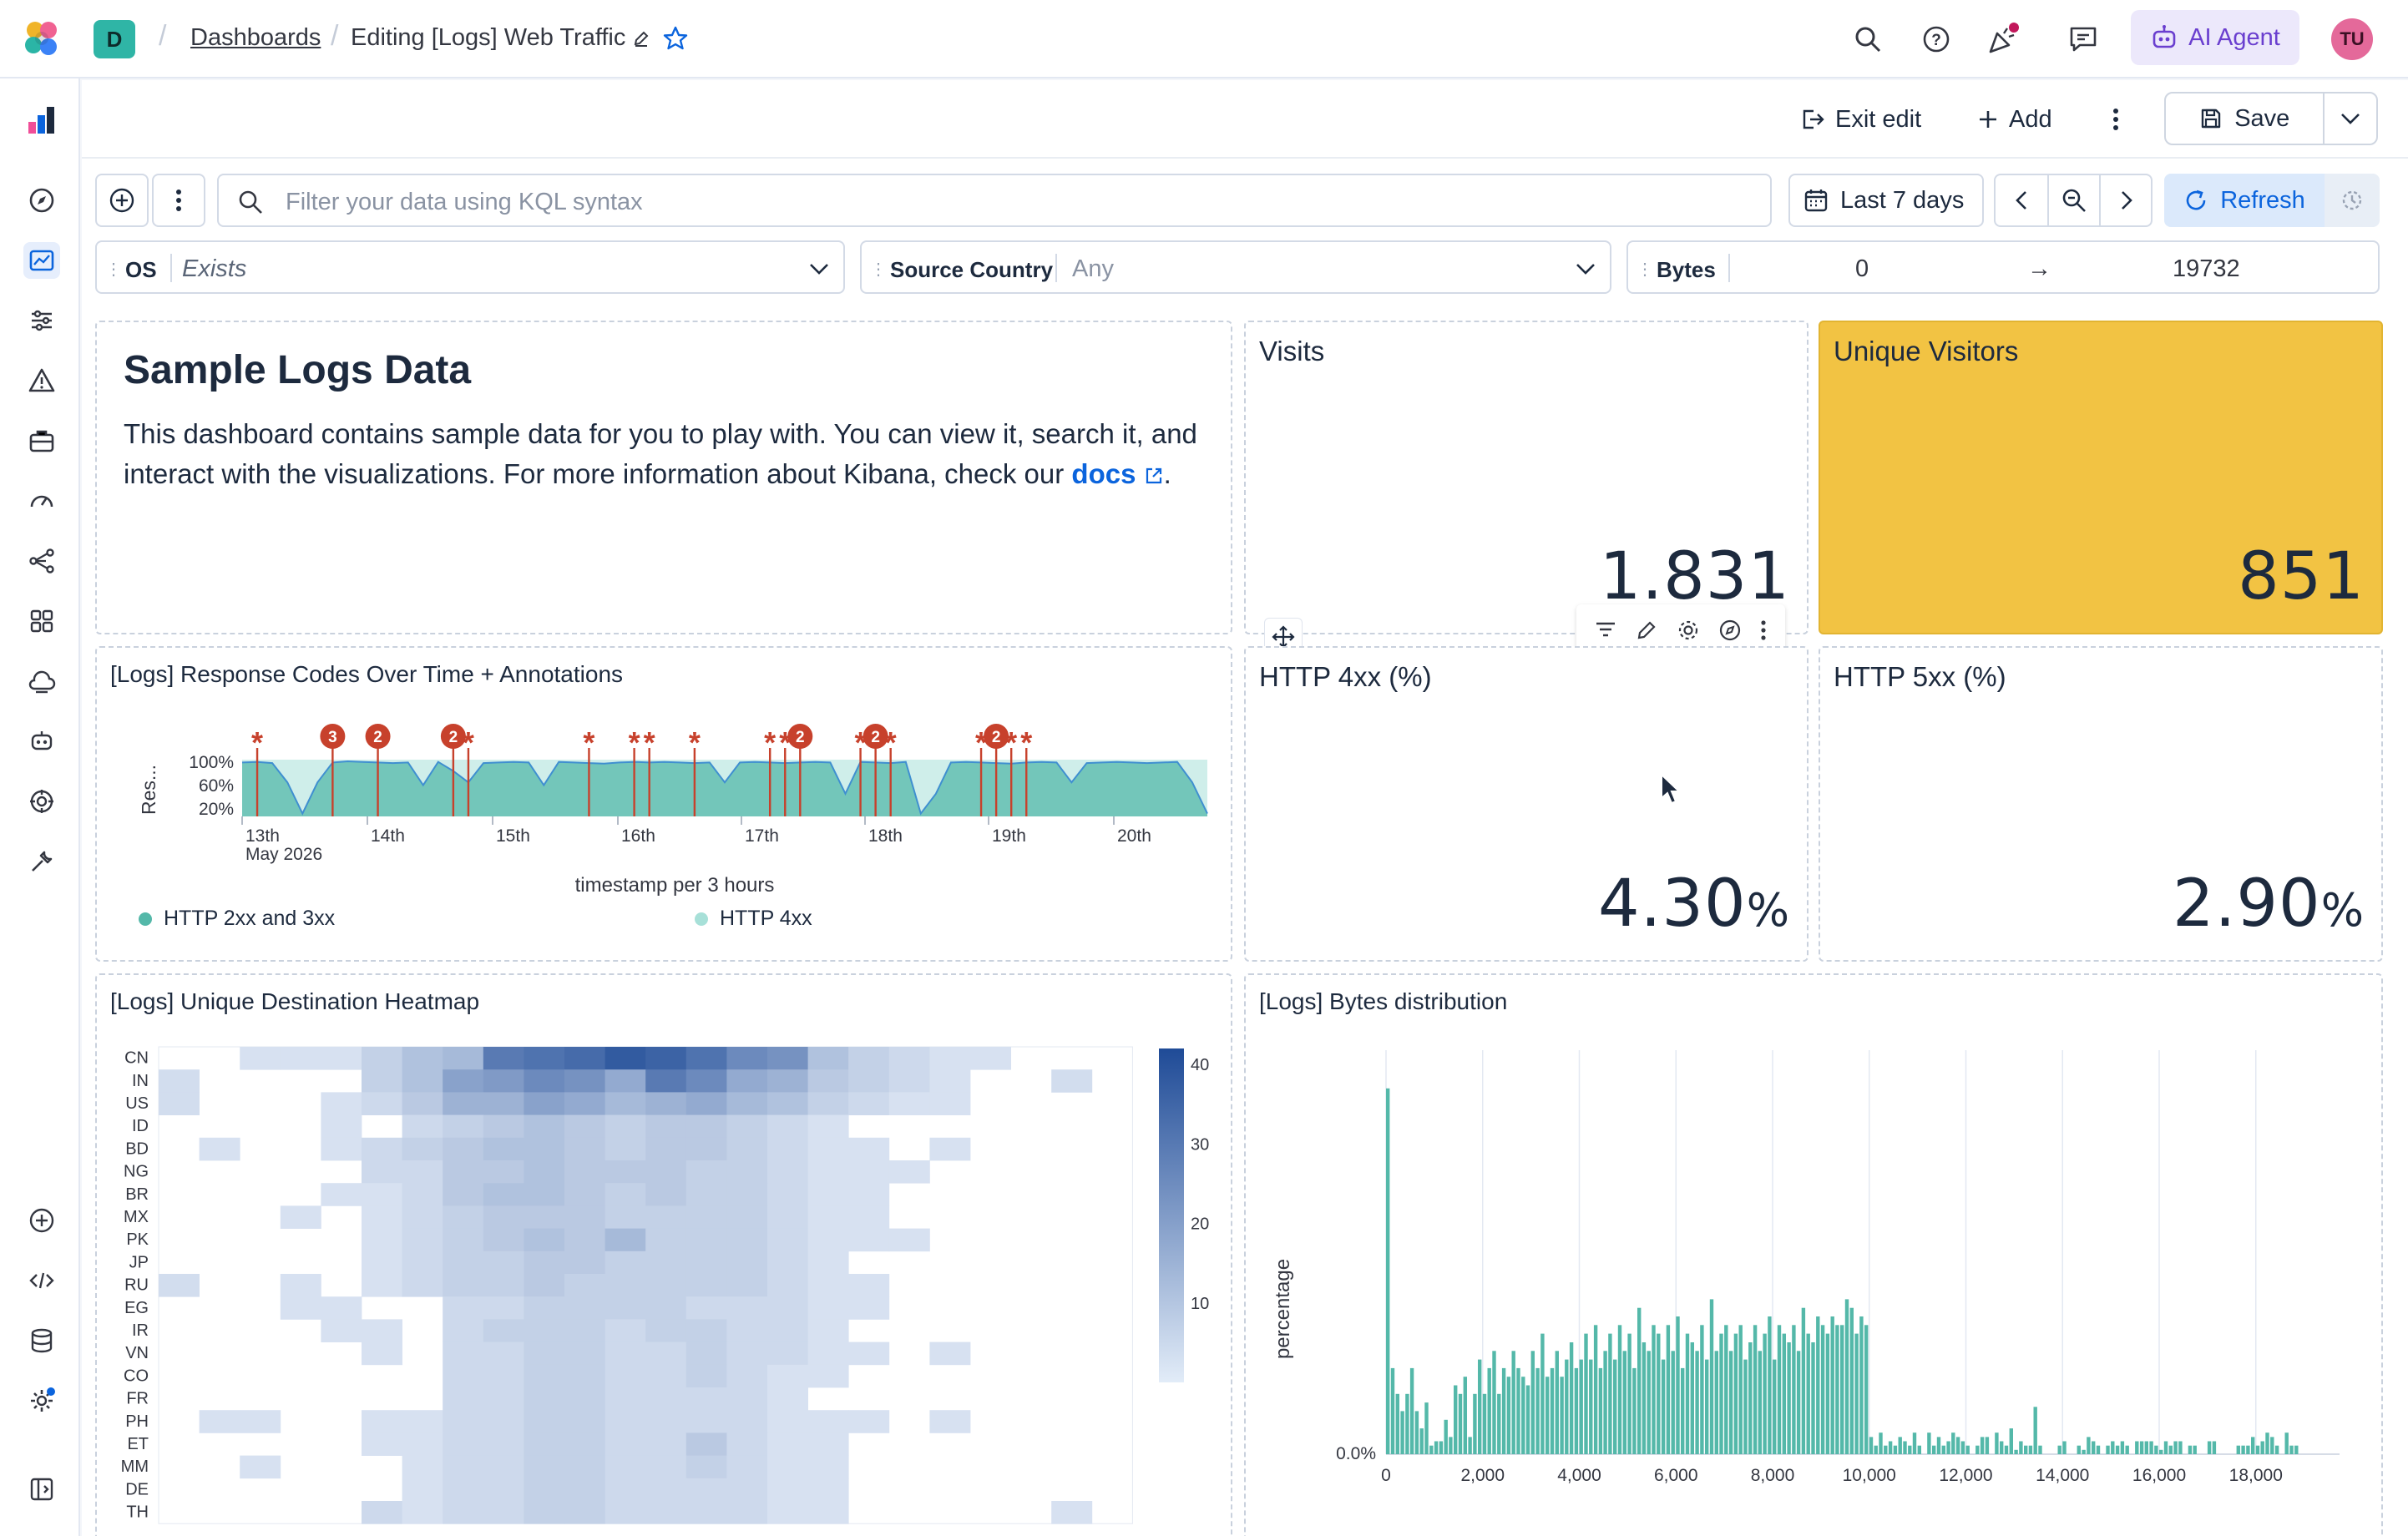 This screenshot has height=1536, width=2408. Describe the element at coordinates (114, 39) in the screenshot. I see `space-avatar: D` at that location.